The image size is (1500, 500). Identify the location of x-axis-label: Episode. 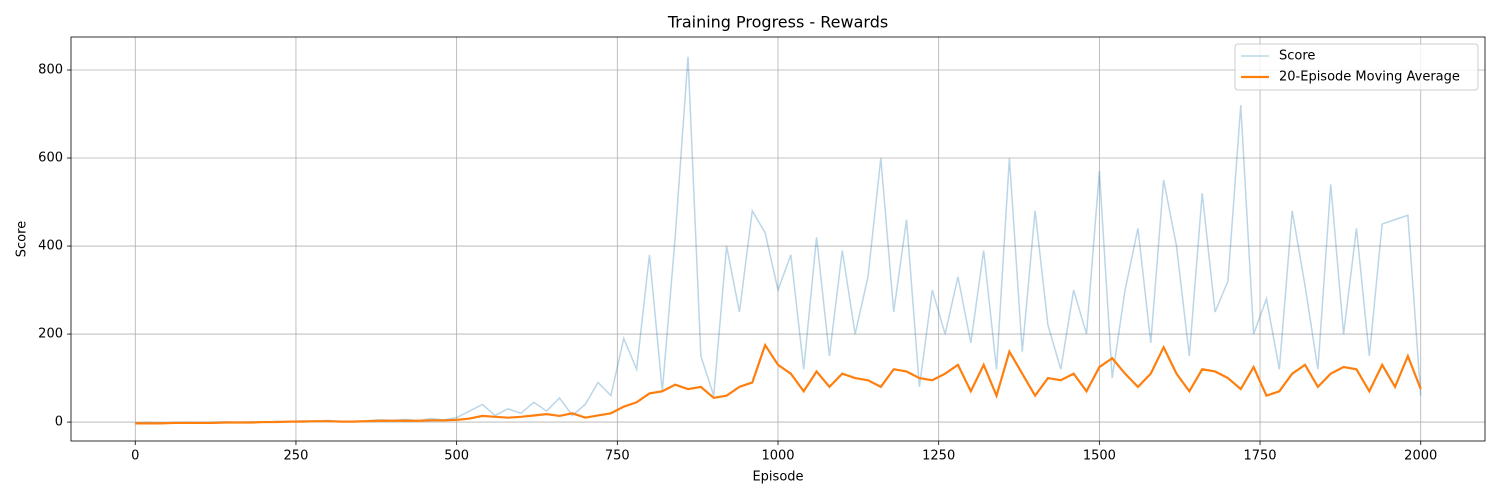
(777, 477).